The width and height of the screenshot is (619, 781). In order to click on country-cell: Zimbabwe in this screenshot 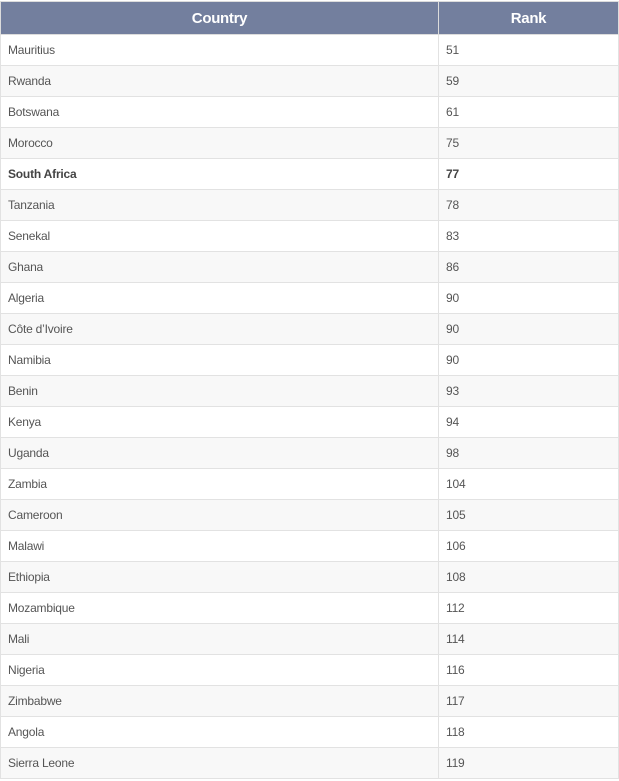, I will do `click(219, 701)`.